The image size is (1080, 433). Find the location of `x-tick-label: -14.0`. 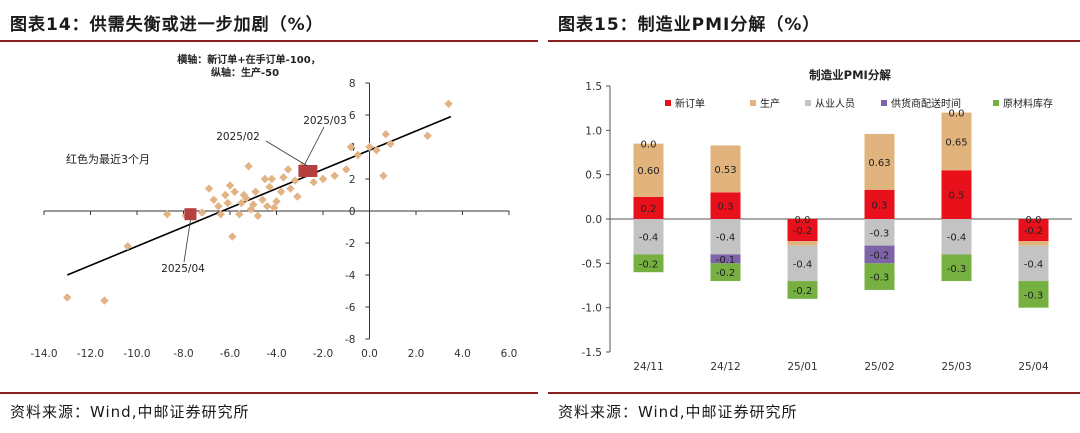

x-tick-label: -14.0 is located at coordinates (43, 354).